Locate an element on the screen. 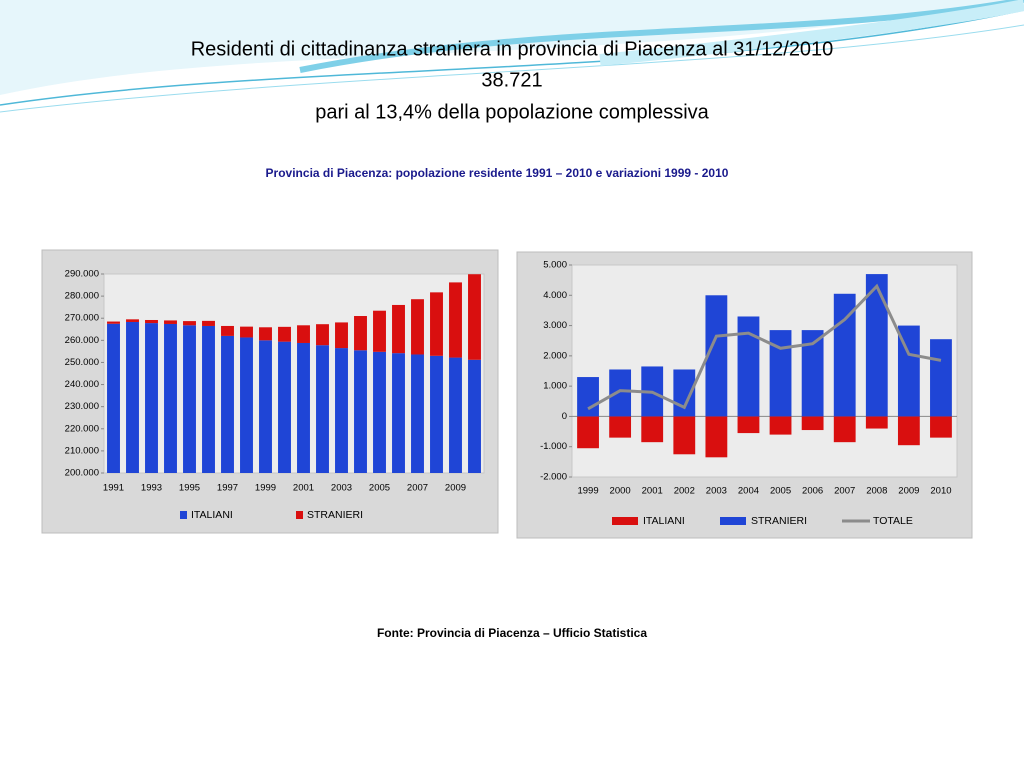 The image size is (1024, 768). x-tick-label: 1995 is located at coordinates (189, 488).